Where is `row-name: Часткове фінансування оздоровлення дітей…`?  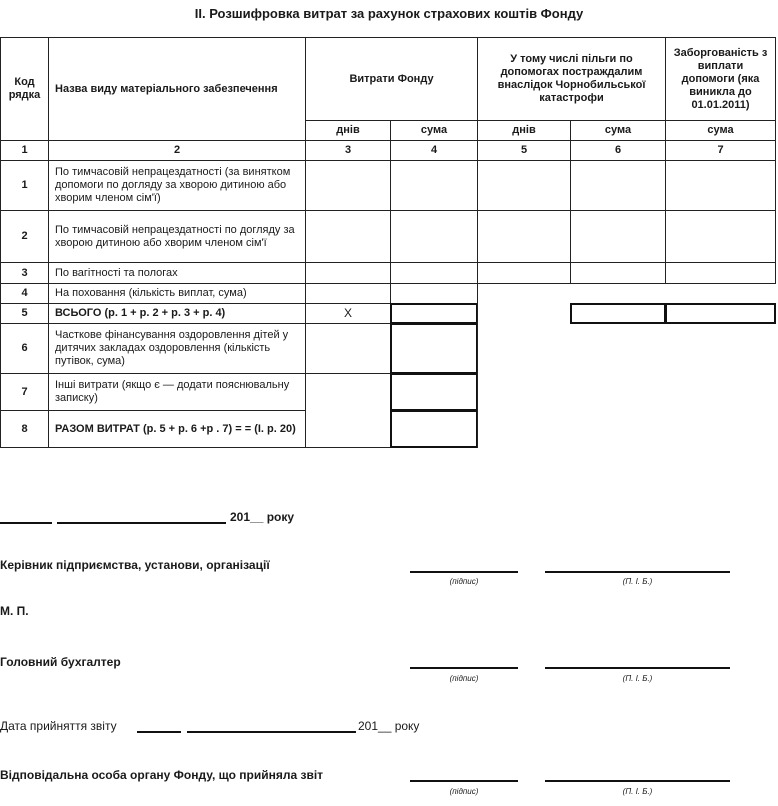 row-name: Часткове фінансування оздоровлення дітей… is located at coordinates (177, 348).